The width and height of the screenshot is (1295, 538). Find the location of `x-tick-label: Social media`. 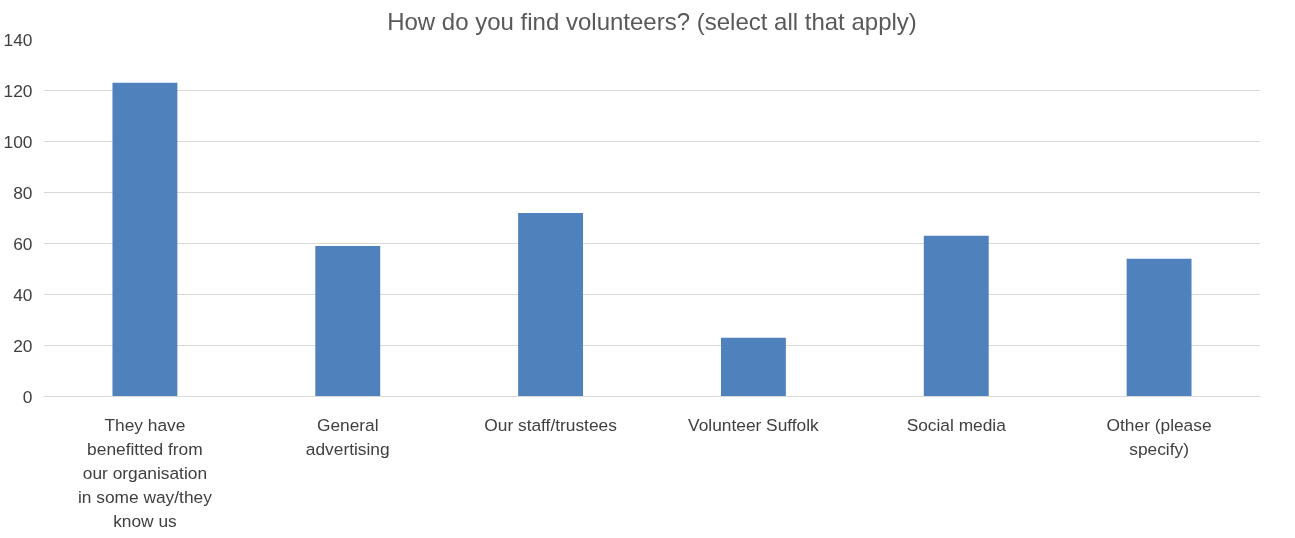

x-tick-label: Social media is located at coordinates (956, 424).